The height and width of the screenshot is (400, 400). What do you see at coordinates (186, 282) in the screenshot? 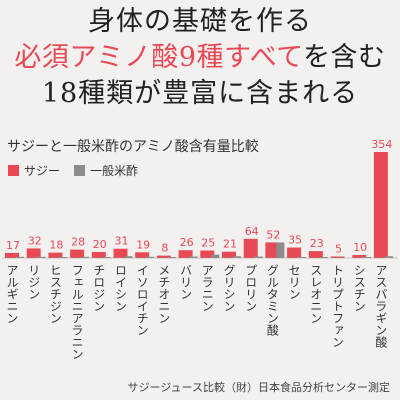
I see `x-tick-label: バリン` at bounding box center [186, 282].